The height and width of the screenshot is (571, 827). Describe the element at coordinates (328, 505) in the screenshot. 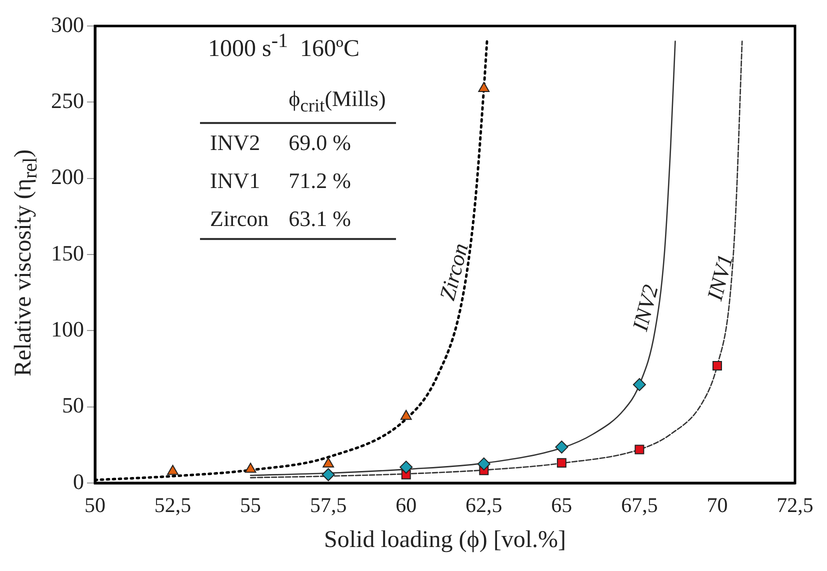

I see `x-tick-label: 57,5` at that location.